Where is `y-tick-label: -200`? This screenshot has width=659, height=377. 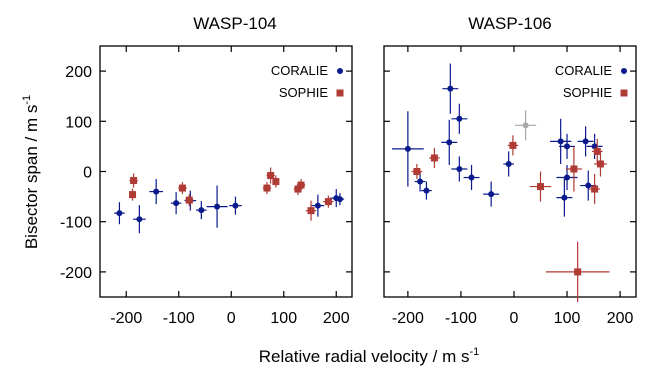
y-tick-label: -200 is located at coordinates (76, 273).